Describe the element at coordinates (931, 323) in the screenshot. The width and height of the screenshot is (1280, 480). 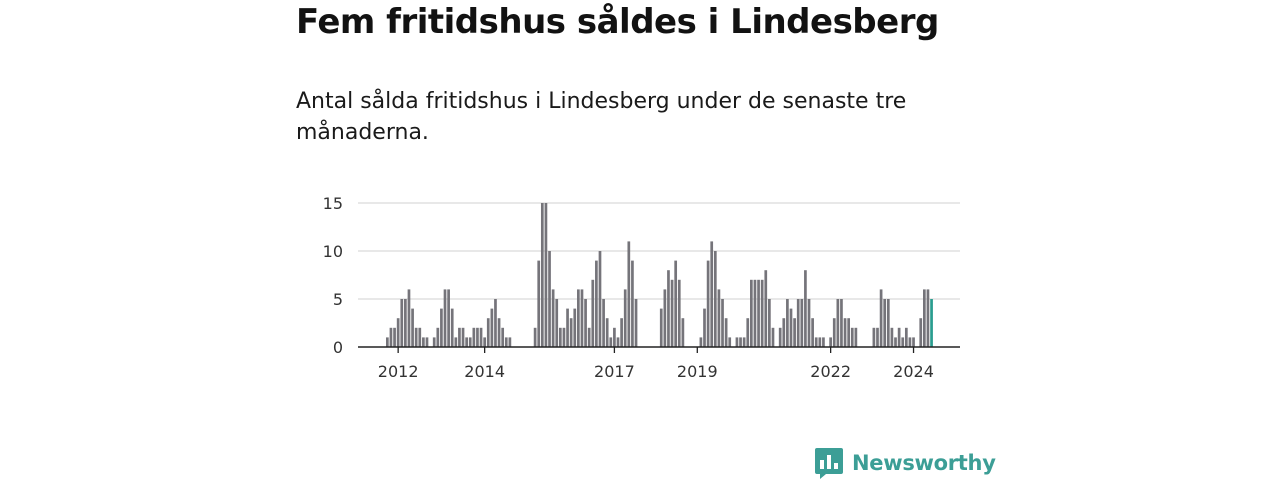
I see `bar-highlight` at that location.